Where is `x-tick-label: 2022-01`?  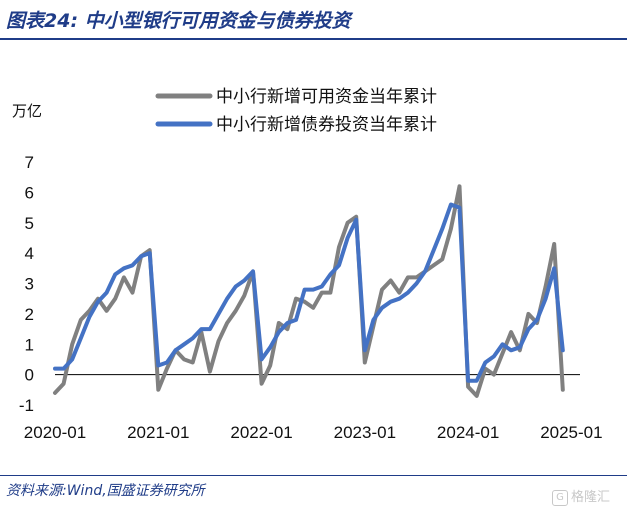
x-tick-label: 2022-01 is located at coordinates (261, 432).